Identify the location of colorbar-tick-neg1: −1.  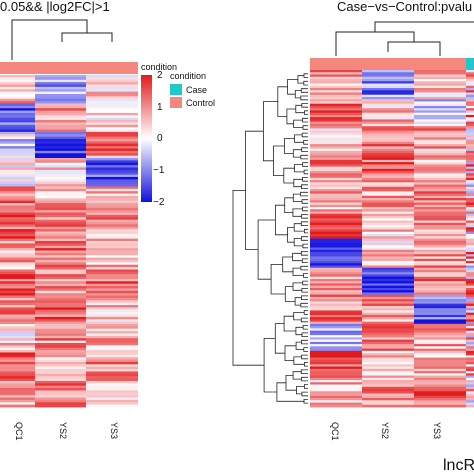
(159, 170).